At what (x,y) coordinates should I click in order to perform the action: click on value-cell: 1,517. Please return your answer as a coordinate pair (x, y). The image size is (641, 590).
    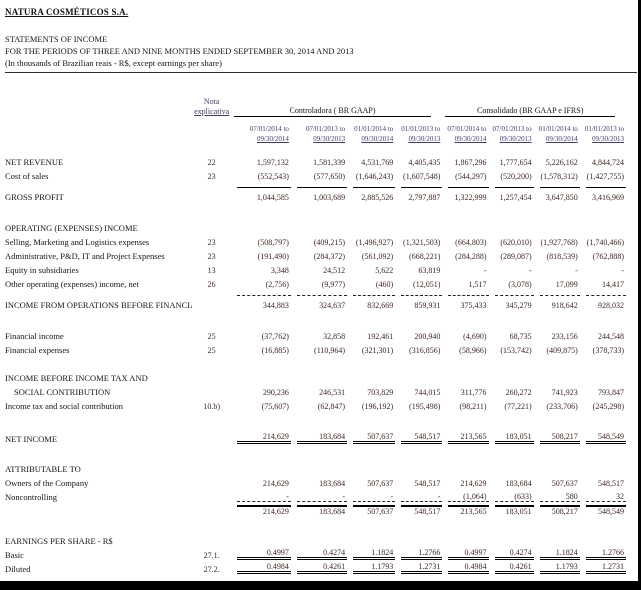
    Looking at the image, I should click on (466, 282).